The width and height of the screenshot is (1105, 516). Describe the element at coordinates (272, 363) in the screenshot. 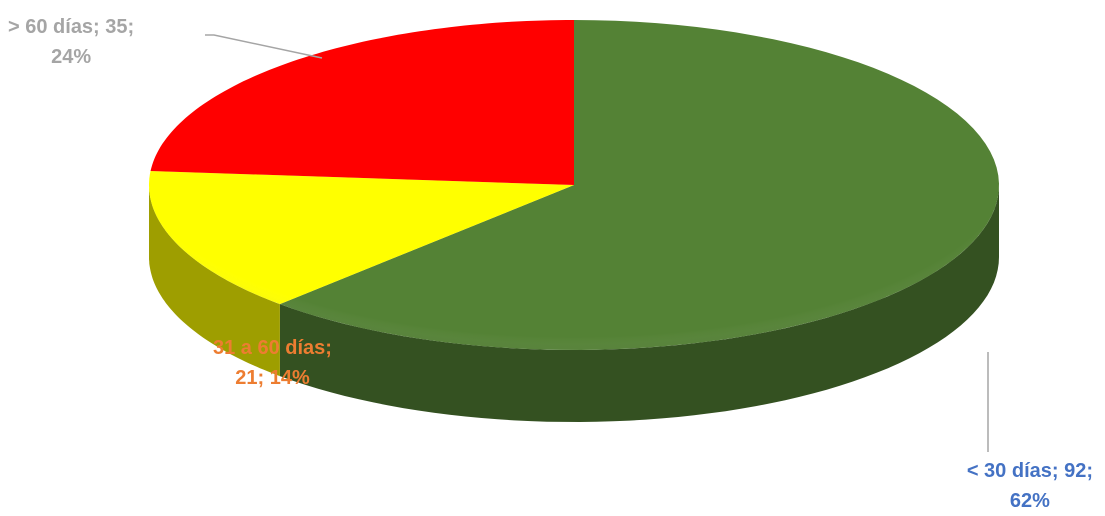

I see `data-label-31-60: 31 a 60 días; 21; 14%` at that location.